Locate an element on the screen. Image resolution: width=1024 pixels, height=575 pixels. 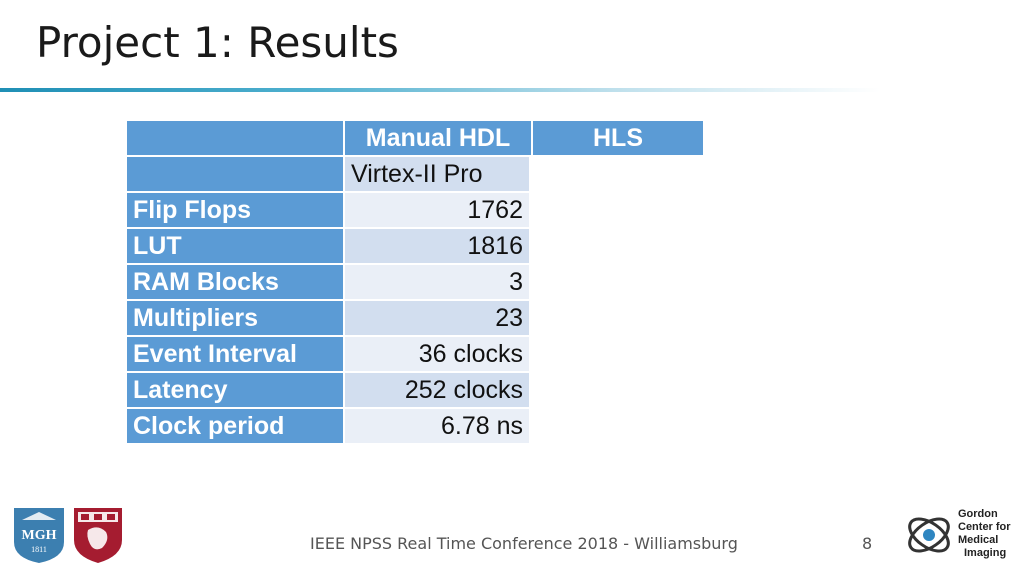
slide-title: Project 1: Results is located at coordinates (217, 42).